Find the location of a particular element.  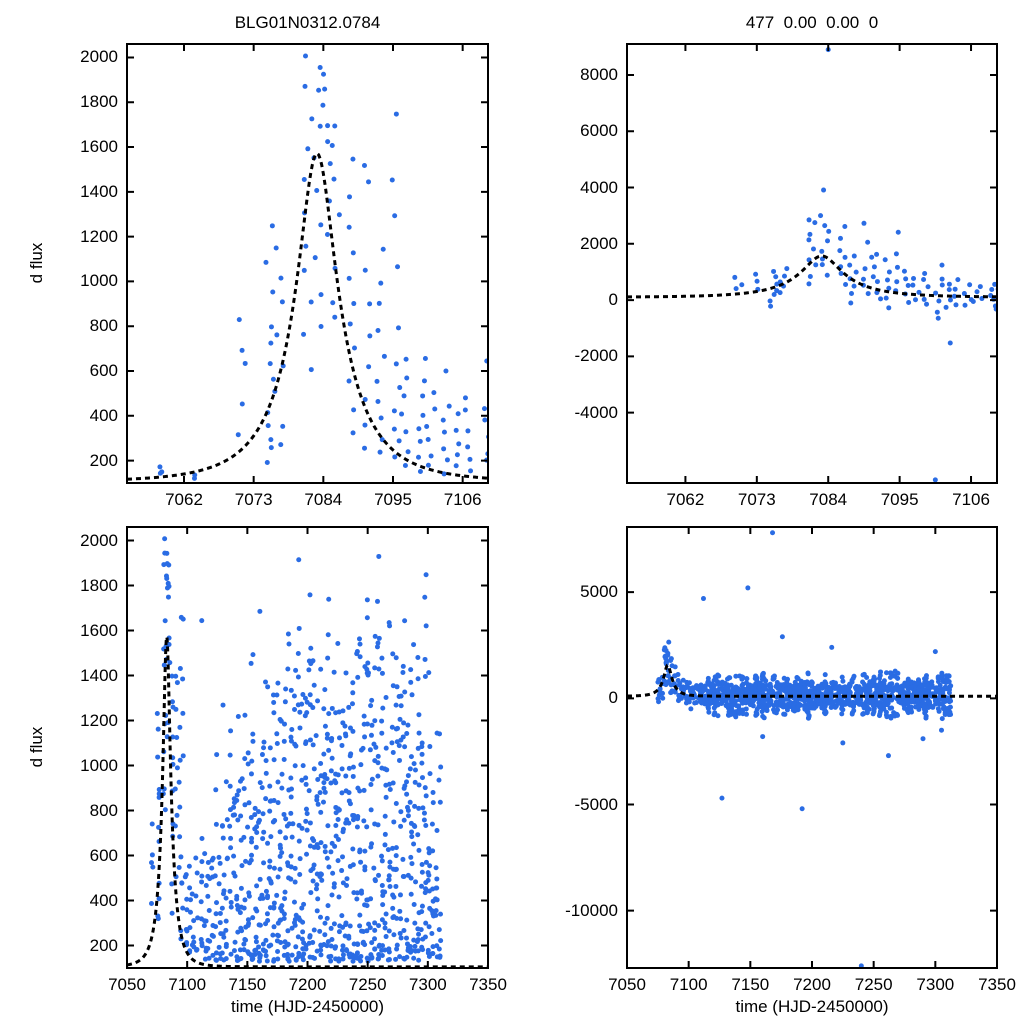

y-tick-label: 4000 is located at coordinates (599, 187).